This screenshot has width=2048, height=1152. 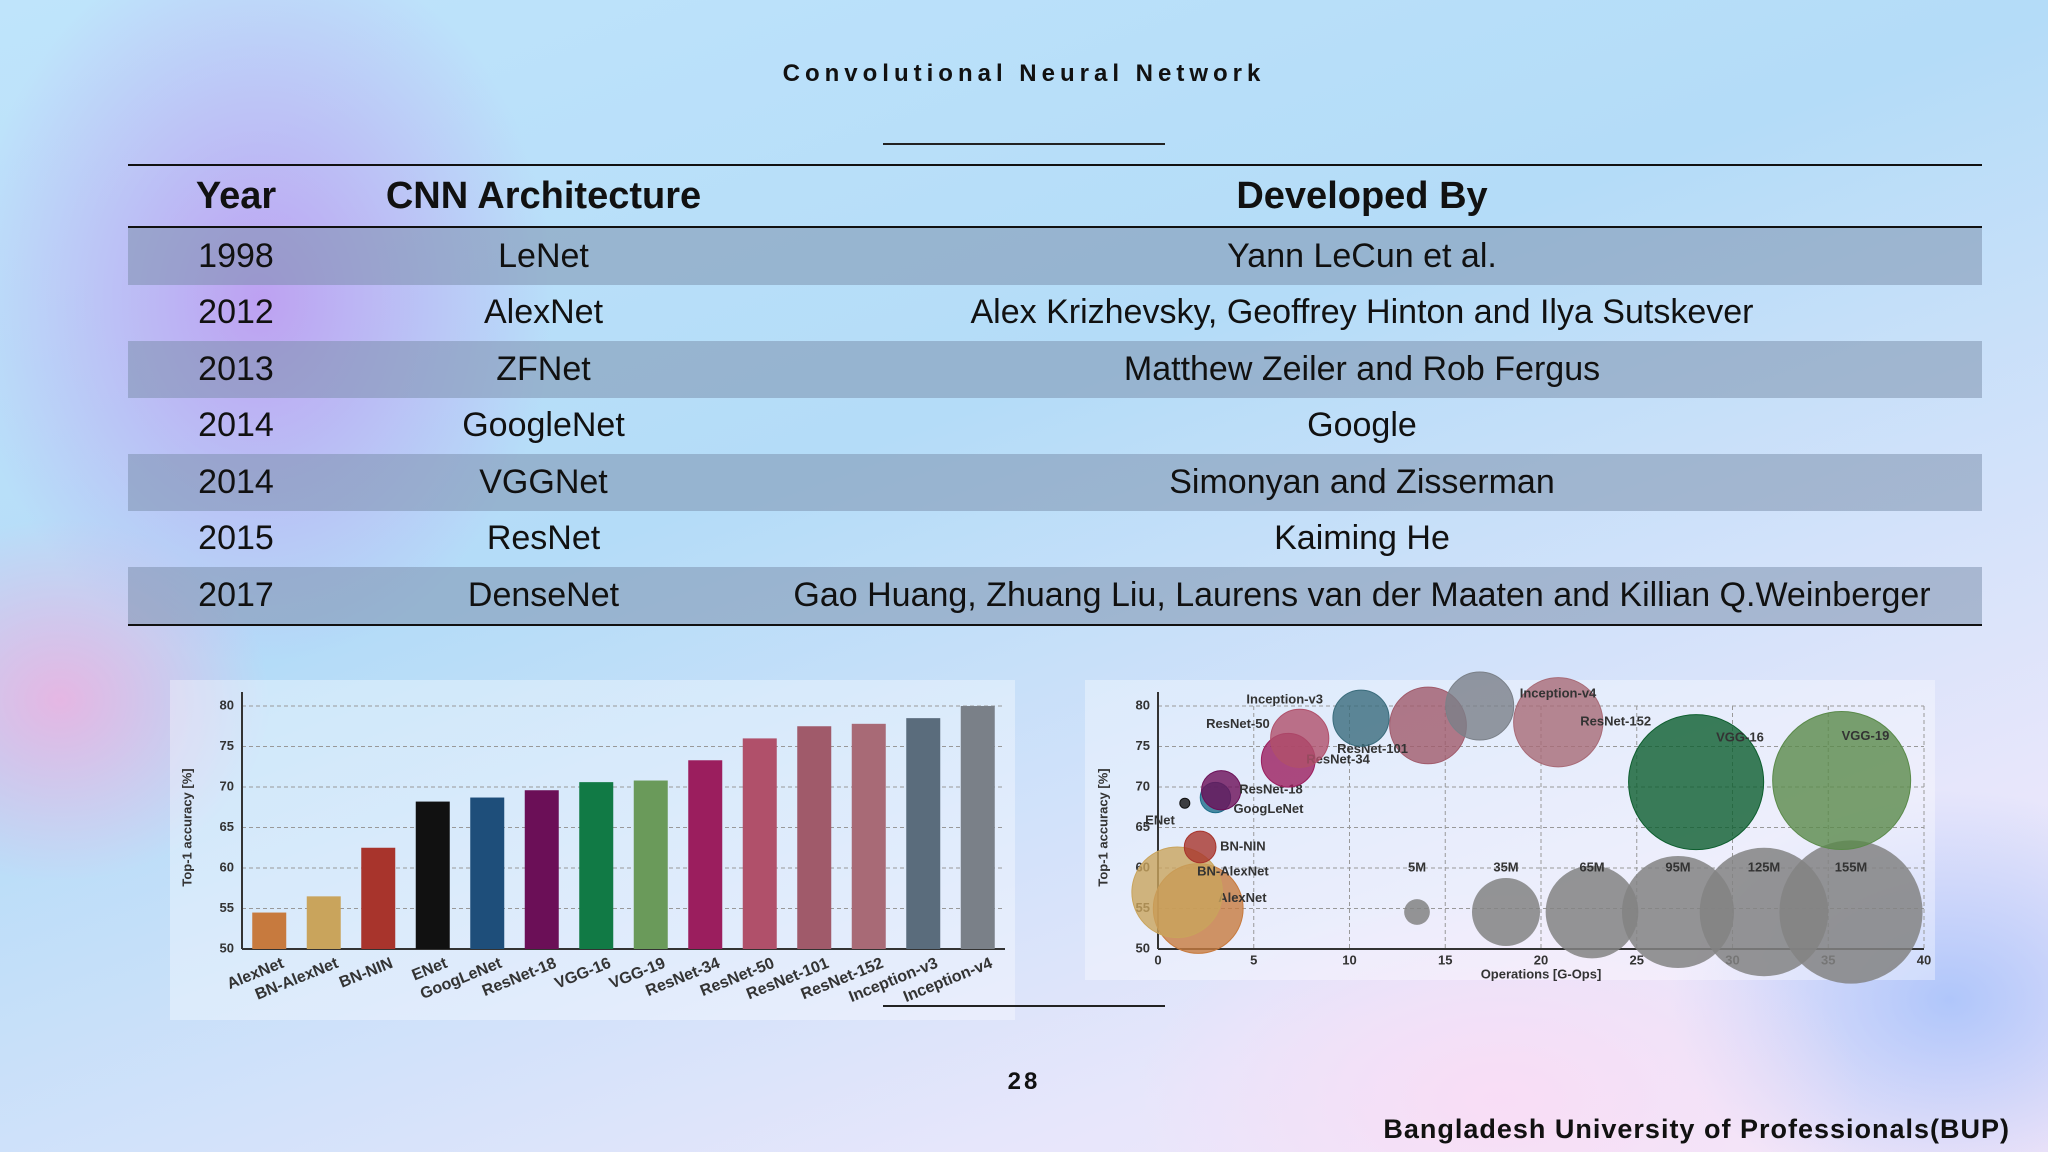 I want to click on x-tick-label: 20, so click(x=1541, y=959).